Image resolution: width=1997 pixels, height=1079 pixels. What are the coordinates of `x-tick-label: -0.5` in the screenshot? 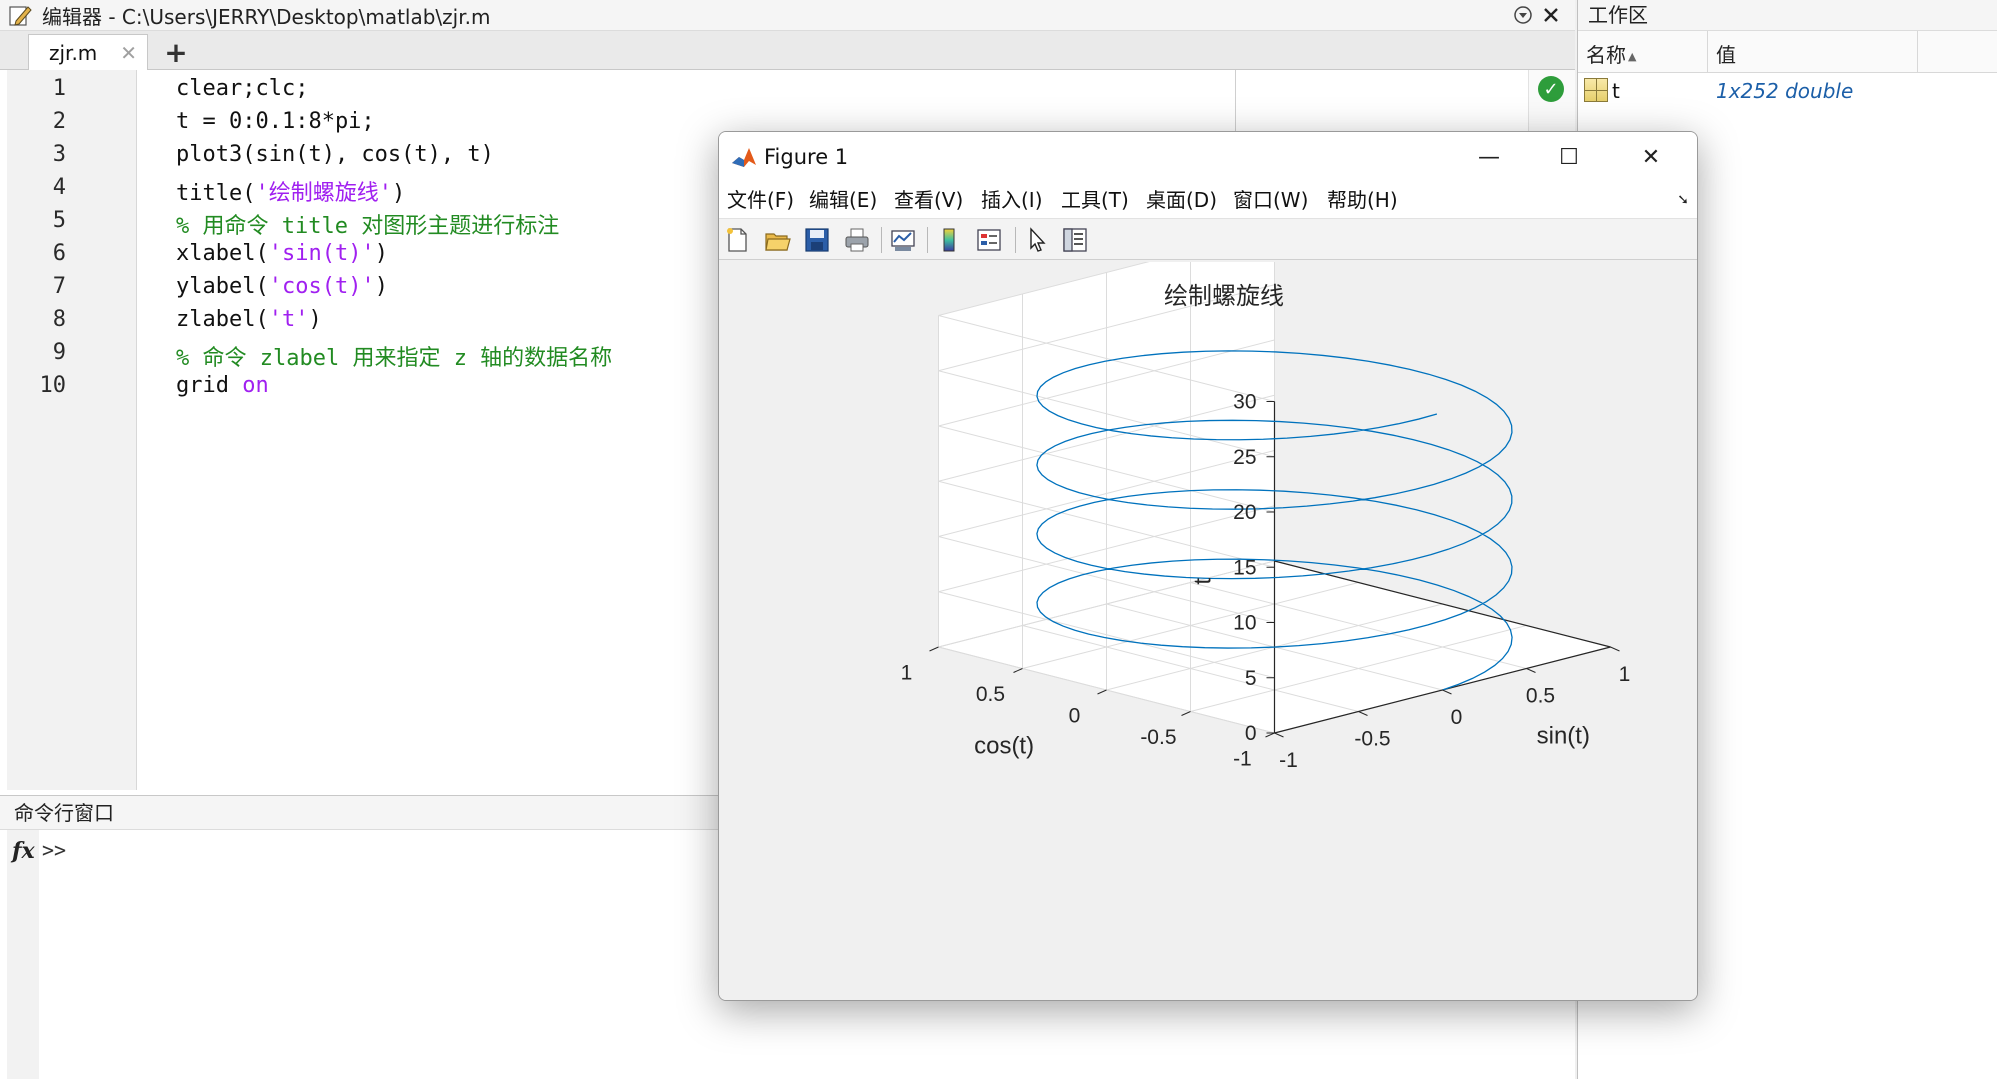 It's located at (1372, 739).